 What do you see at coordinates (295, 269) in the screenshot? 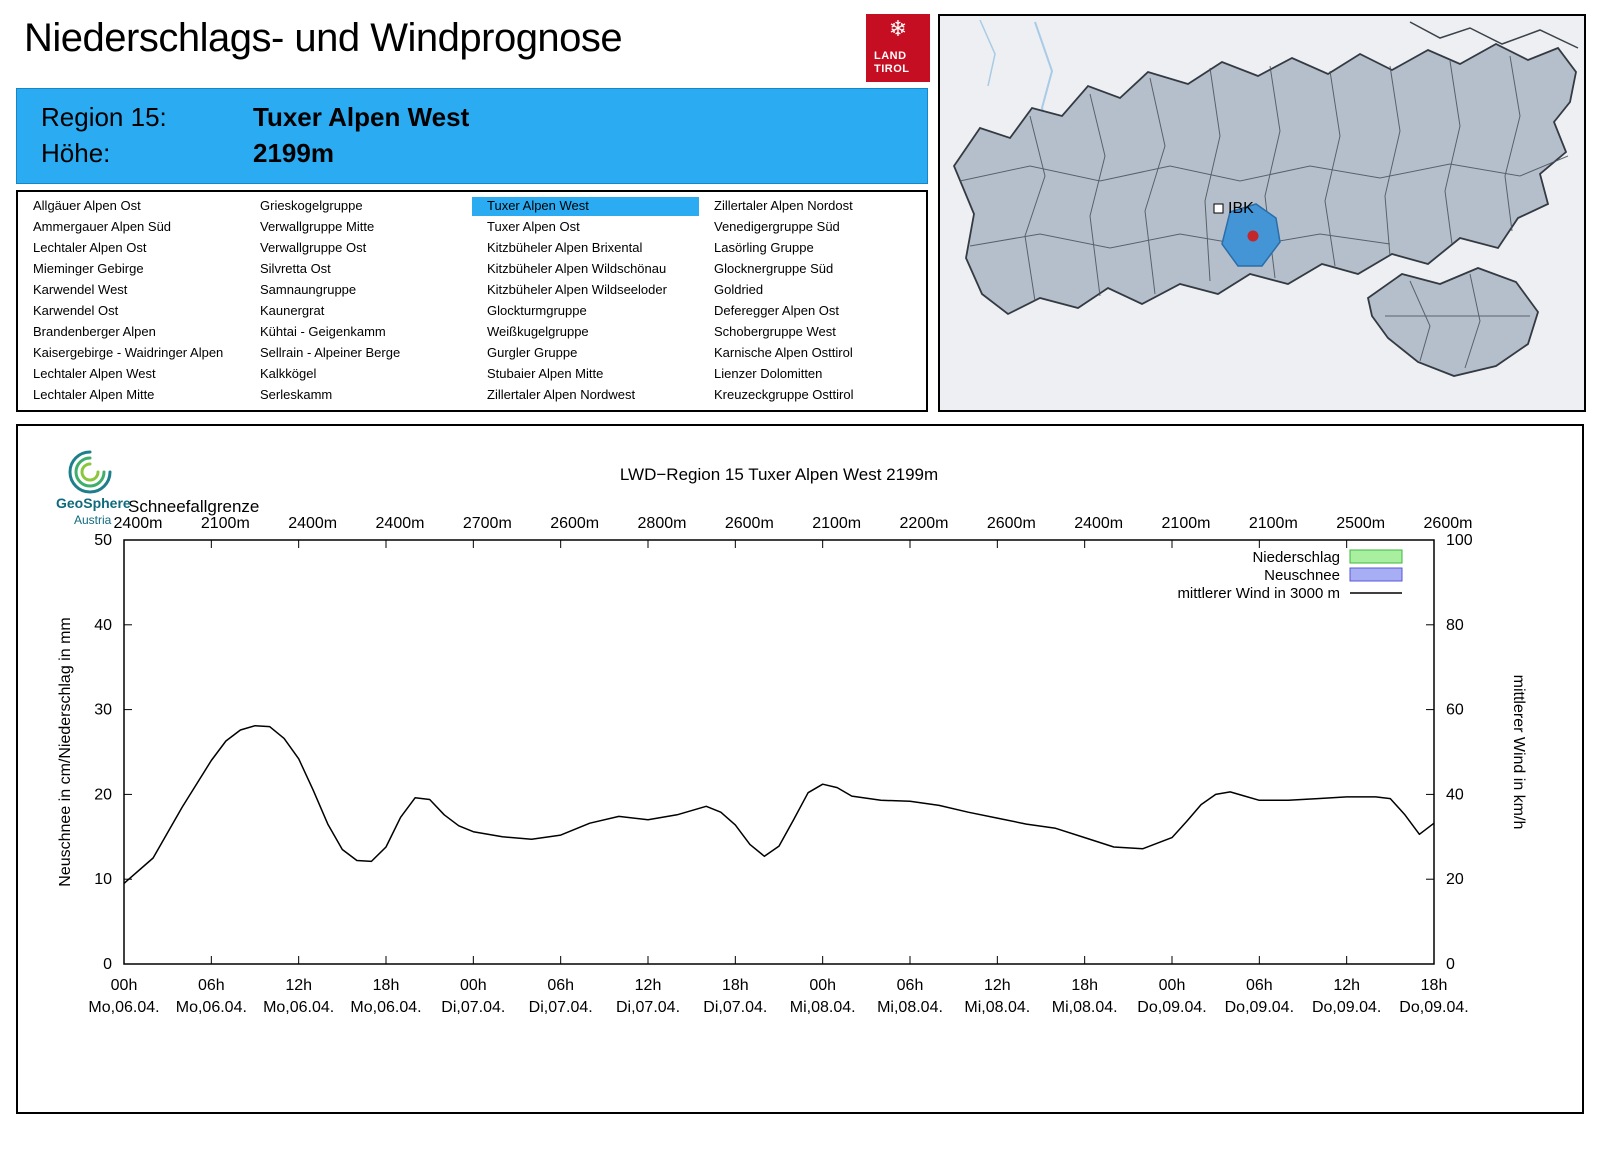
I see `region-list-item: Silvretta Ost` at bounding box center [295, 269].